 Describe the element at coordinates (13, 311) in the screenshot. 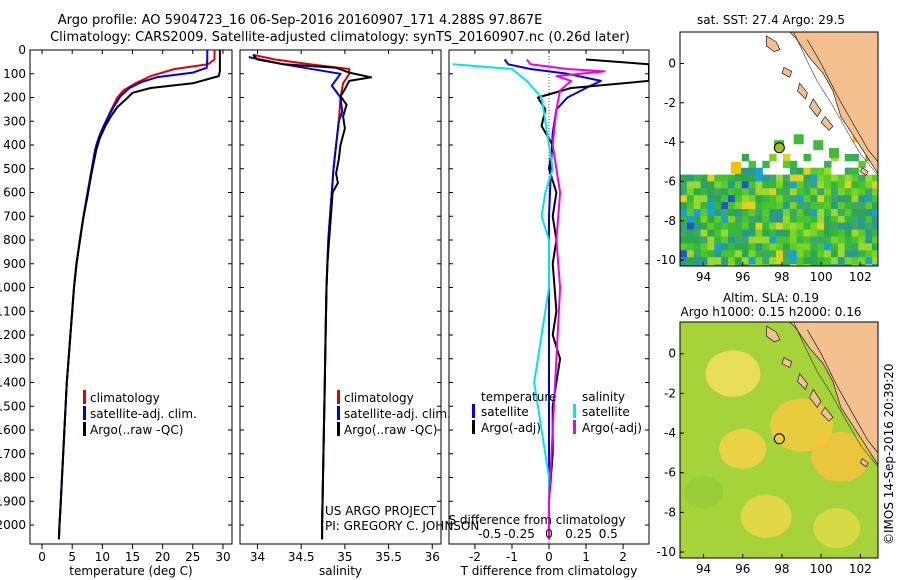

I see `y-tick-label: 1100` at that location.